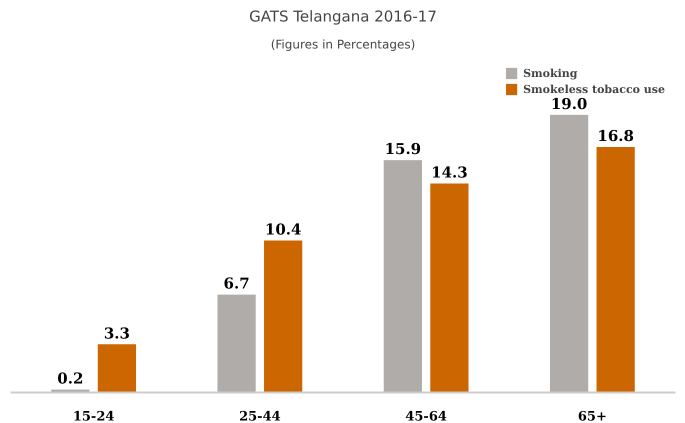 This screenshot has width=685, height=423. I want to click on chart-subtitle: (Figures in Percentages), so click(343, 45).